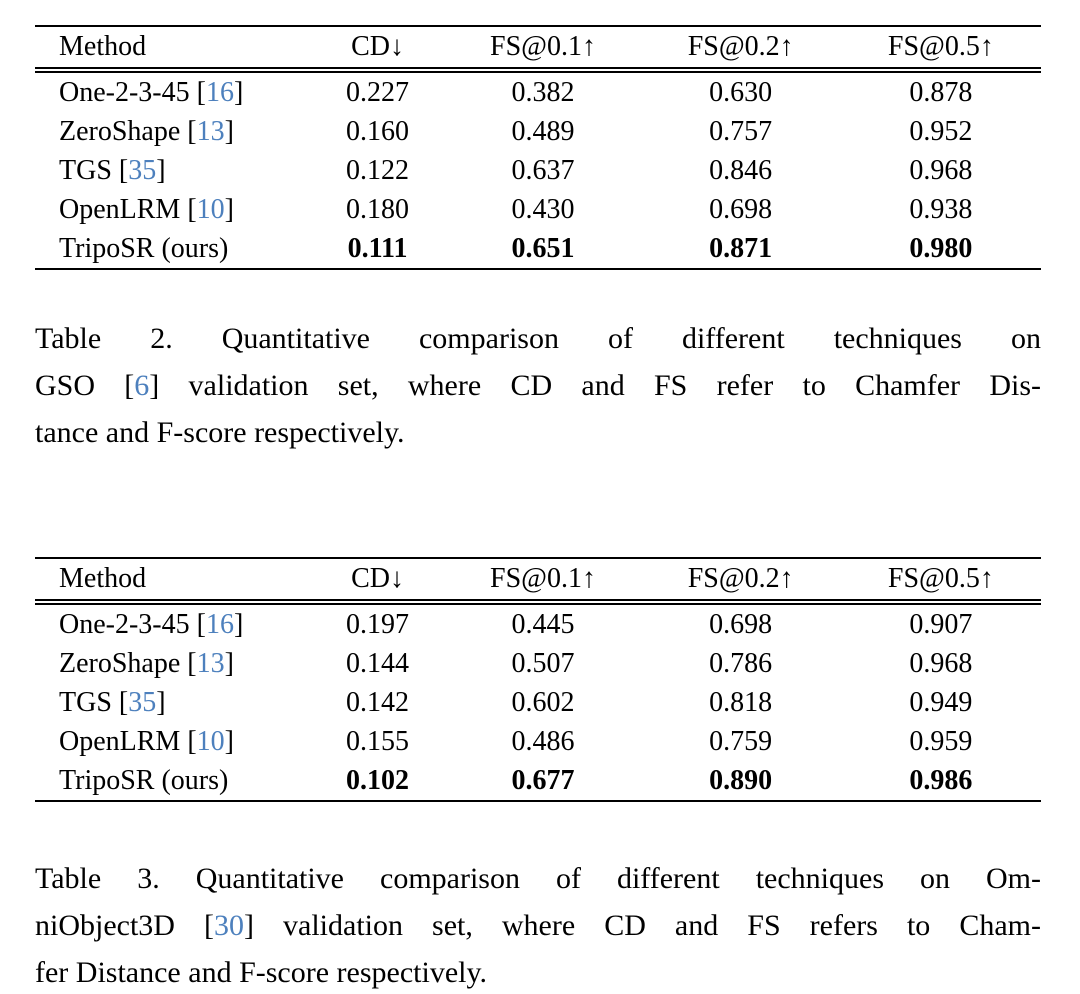 Image resolution: width=1080 pixels, height=994 pixels. I want to click on fs05-value: 0.949, so click(941, 702).